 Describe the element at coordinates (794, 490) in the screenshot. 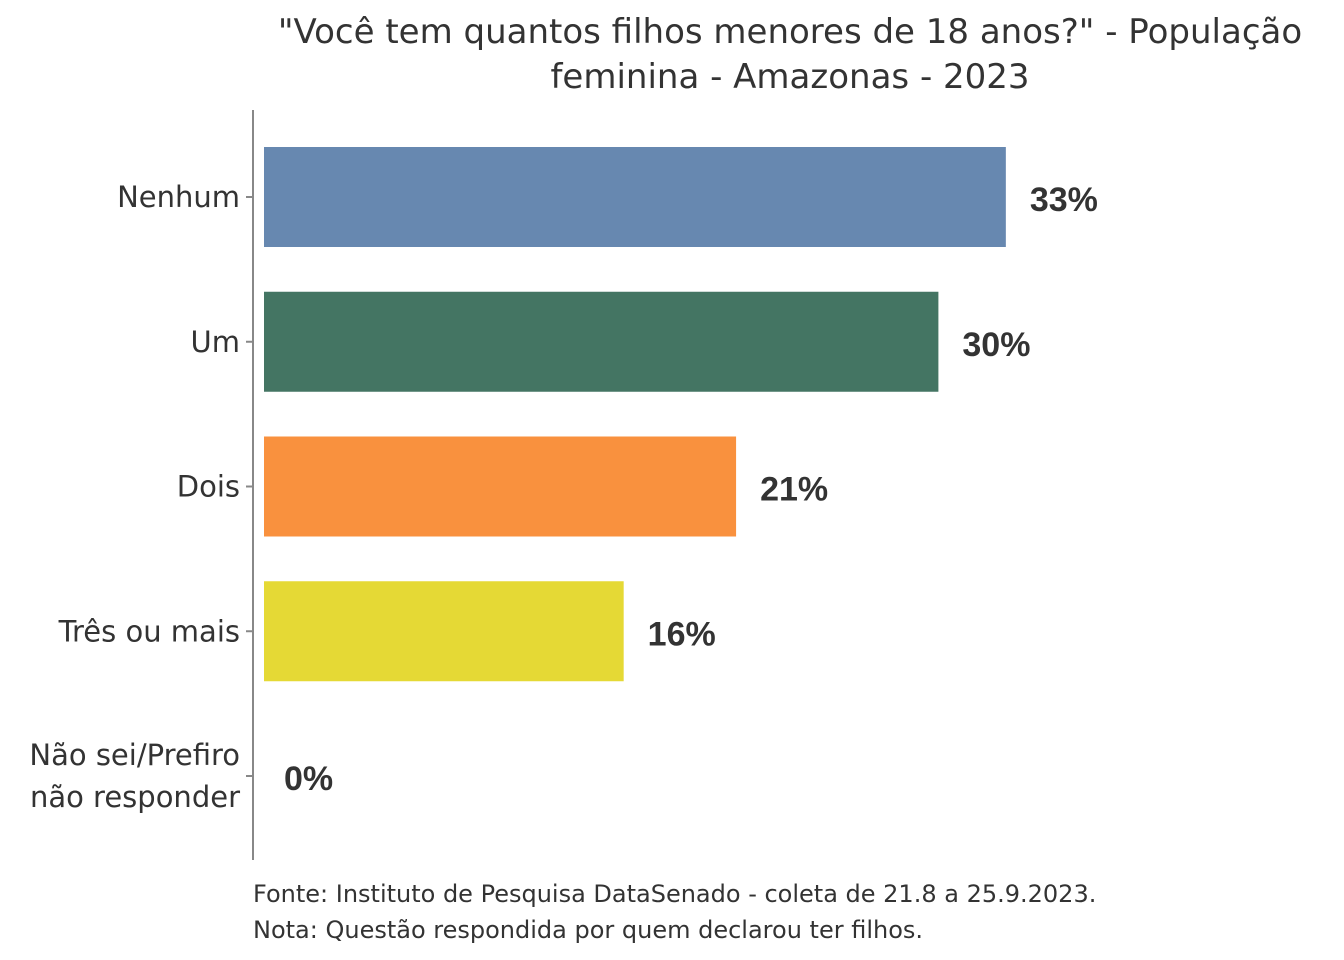

I see `value-label: 21%` at that location.